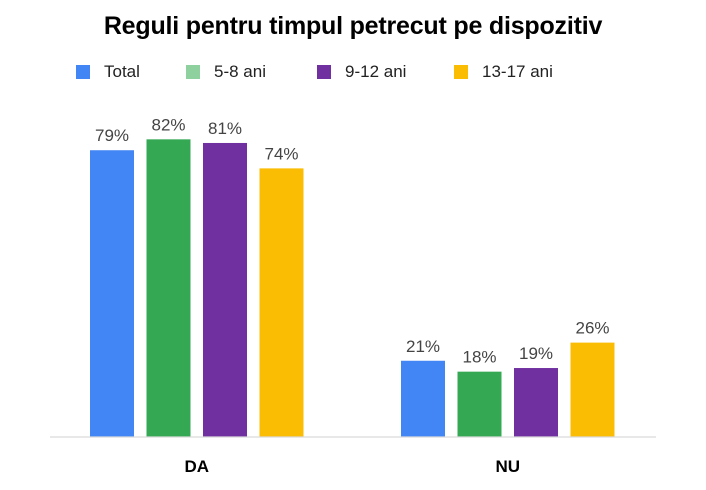  What do you see at coordinates (507, 466) in the screenshot?
I see `category-label-nu: NU` at bounding box center [507, 466].